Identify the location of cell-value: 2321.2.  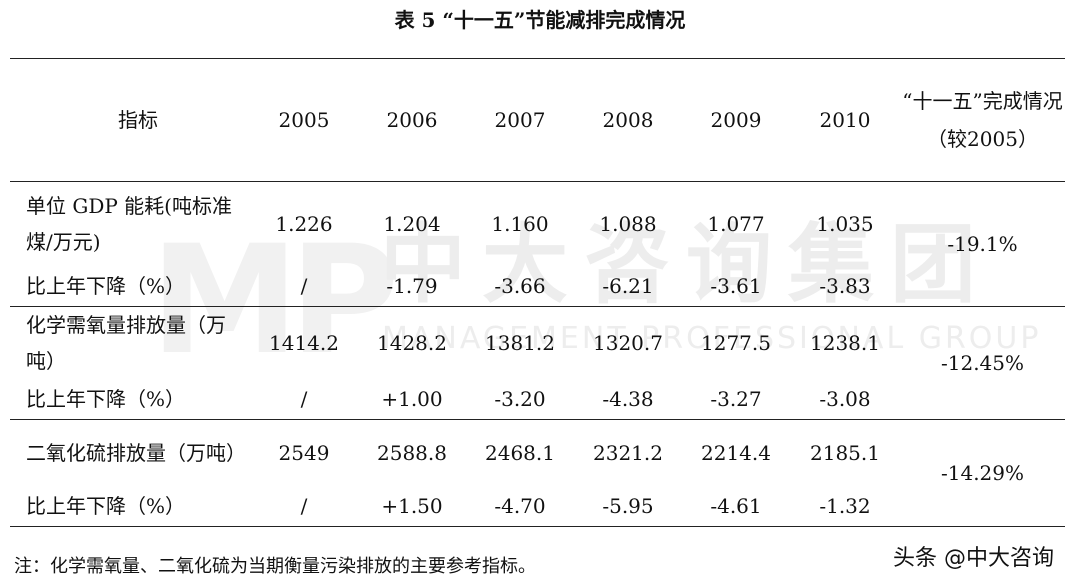
(628, 453).